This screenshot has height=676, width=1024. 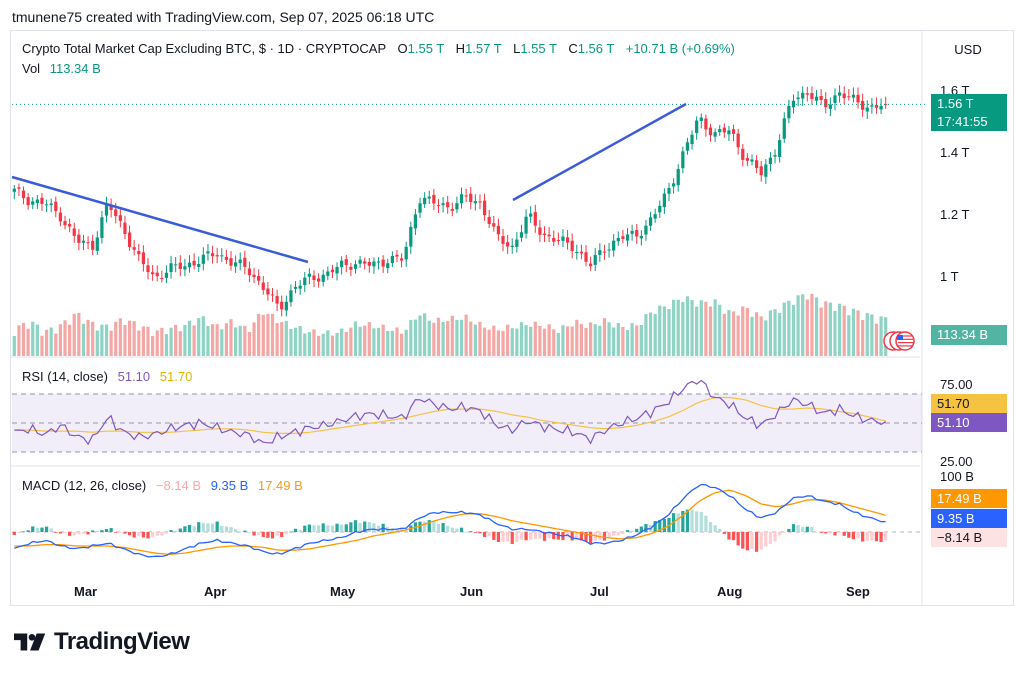 I want to click on price-badge: 1.56 T, so click(x=969, y=103).